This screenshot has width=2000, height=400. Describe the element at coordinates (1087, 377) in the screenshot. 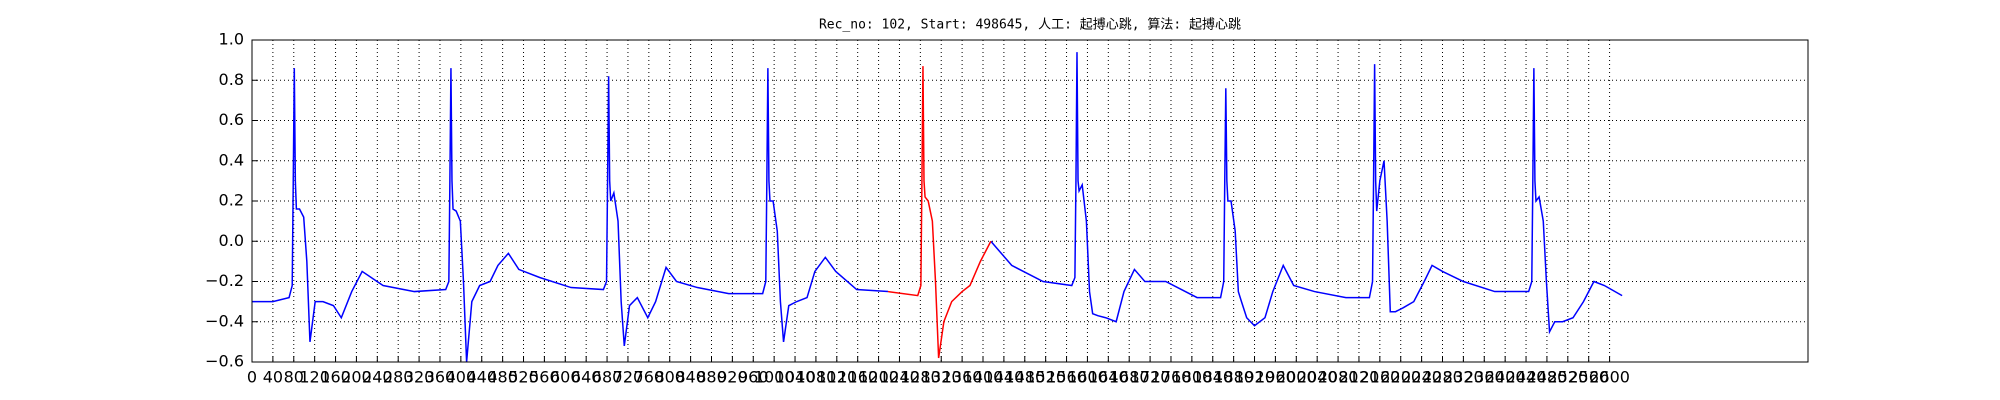

I see `x-tick-label: 1600` at that location.